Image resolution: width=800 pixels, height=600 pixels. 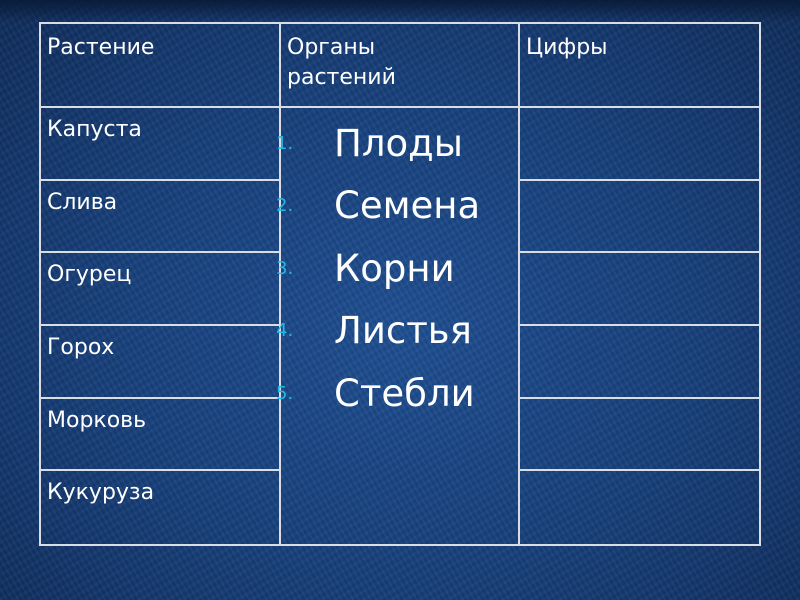 What do you see at coordinates (97, 420) in the screenshot?
I see `plant-cell: Морковь` at bounding box center [97, 420].